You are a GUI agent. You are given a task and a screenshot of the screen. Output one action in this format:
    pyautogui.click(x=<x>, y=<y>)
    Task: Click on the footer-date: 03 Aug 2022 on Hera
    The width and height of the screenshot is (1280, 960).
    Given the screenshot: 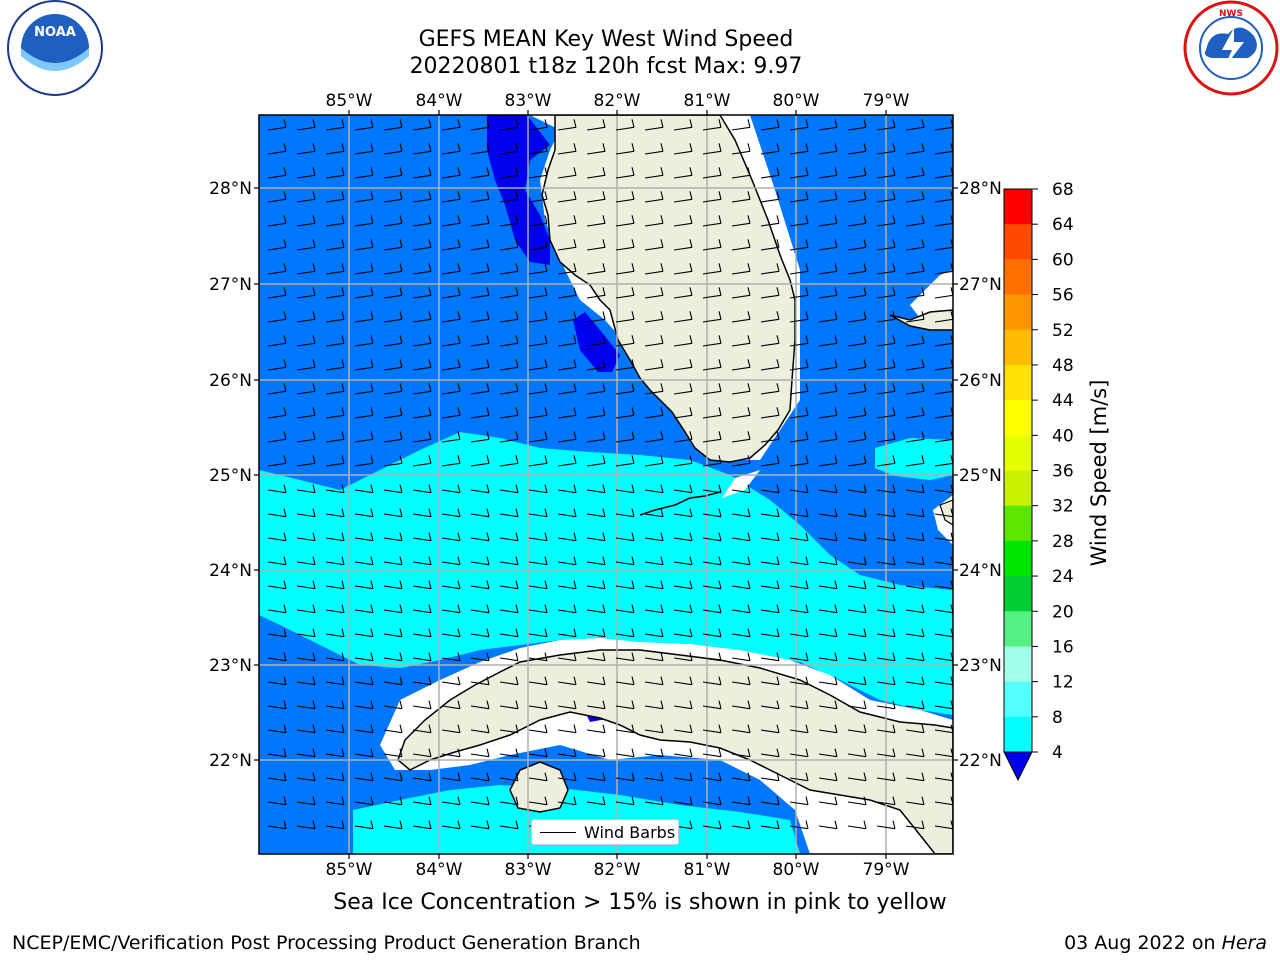 What is the action you would take?
    pyautogui.click(x=1165, y=943)
    